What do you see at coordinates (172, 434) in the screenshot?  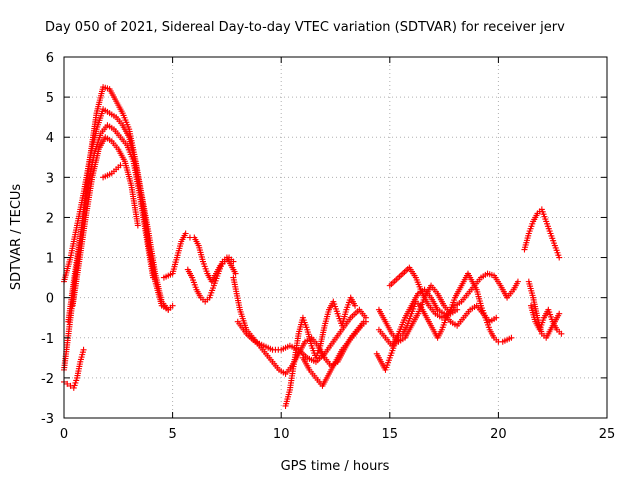 I see `x-tick-label: 5` at bounding box center [172, 434].